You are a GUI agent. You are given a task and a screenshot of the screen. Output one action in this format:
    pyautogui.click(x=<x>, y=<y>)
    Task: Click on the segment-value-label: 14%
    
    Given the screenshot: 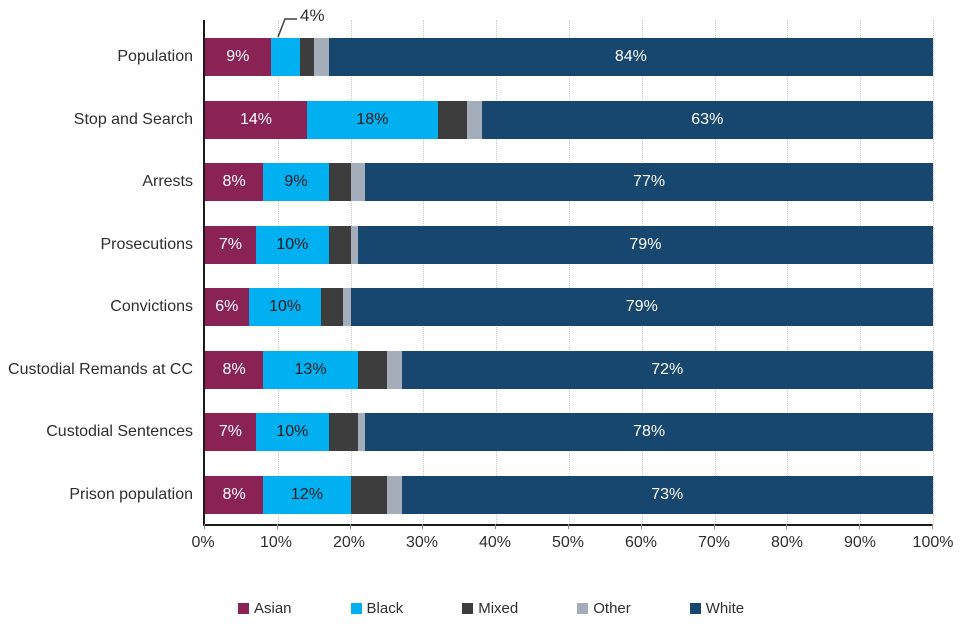 What is the action you would take?
    pyautogui.click(x=255, y=119)
    